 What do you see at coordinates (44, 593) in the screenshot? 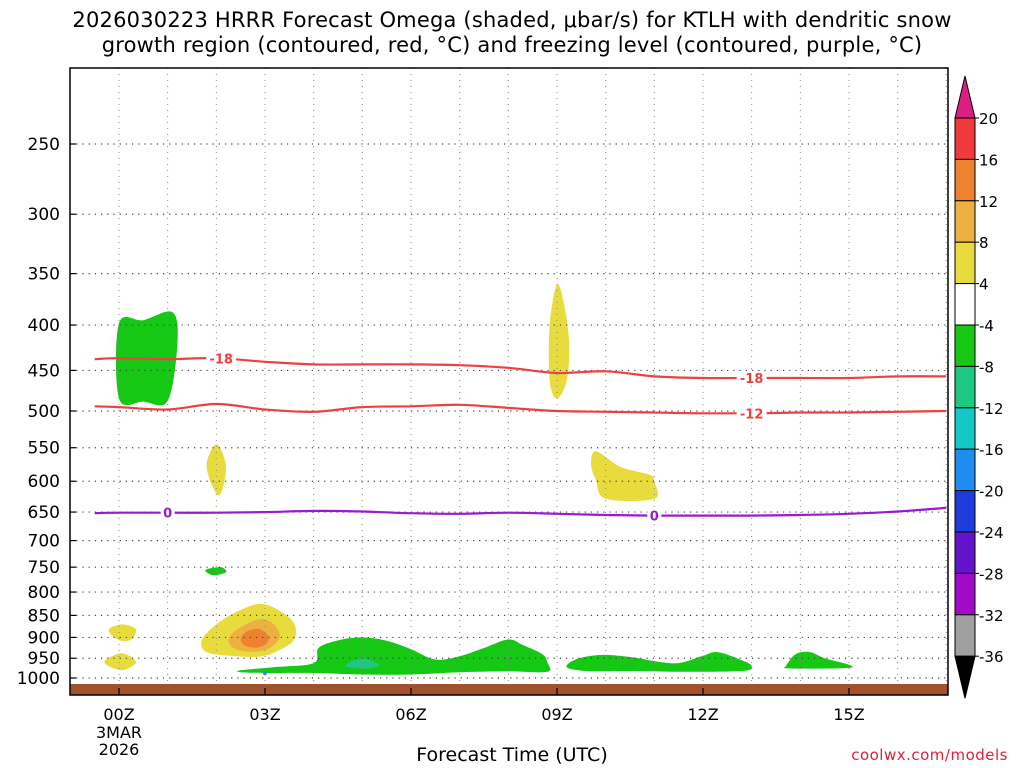
I see `y-tick-label-800: 800` at bounding box center [44, 593].